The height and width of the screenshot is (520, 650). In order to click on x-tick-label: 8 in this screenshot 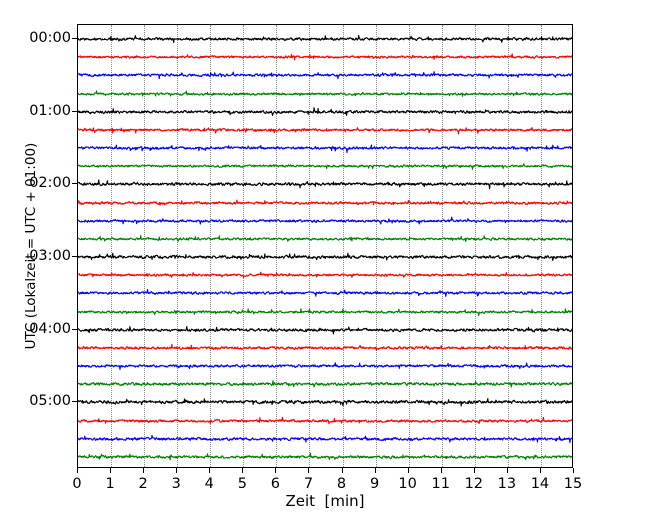, I will do `click(341, 484)`.